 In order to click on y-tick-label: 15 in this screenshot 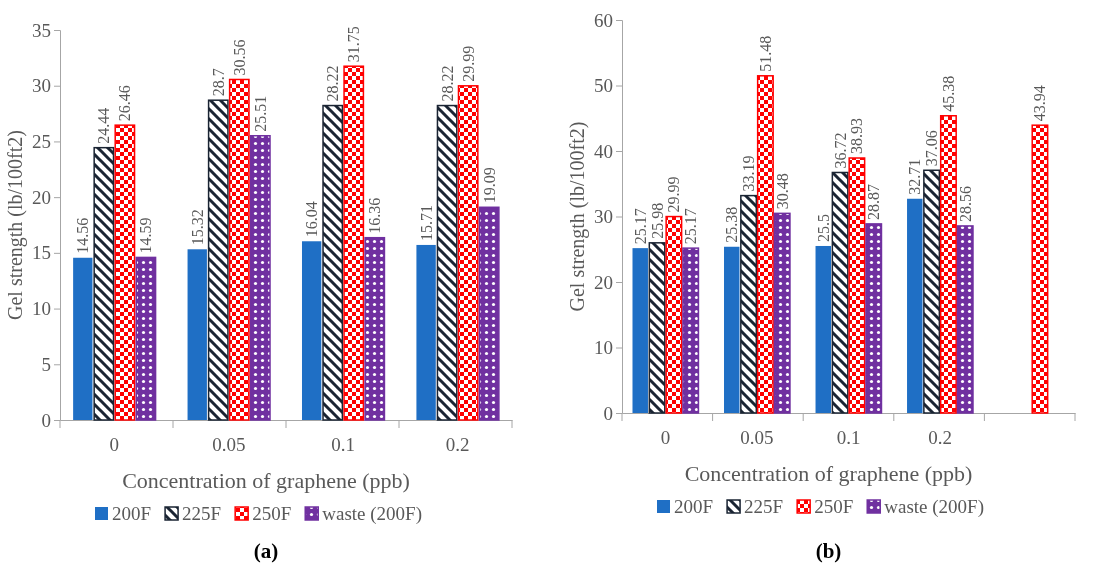, I will do `click(41, 253)`.